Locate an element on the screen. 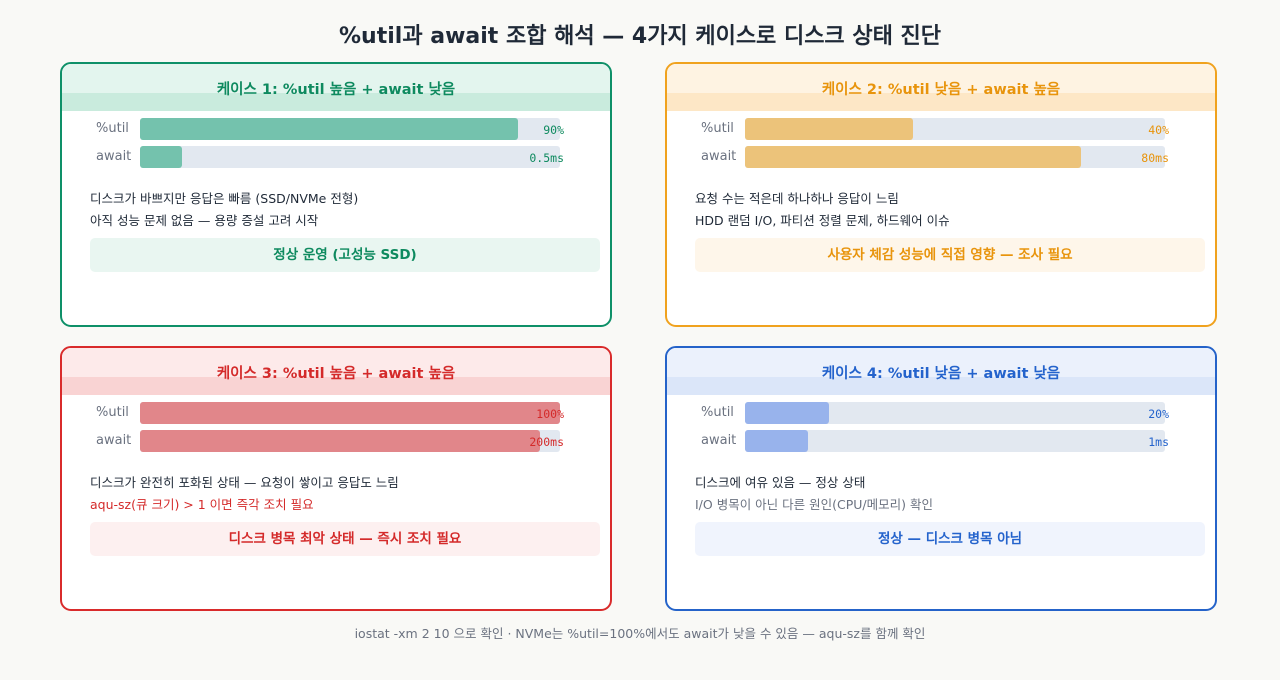 This screenshot has width=1280, height=680. card-header: 케이스 2: %util 낮음 + await 높음 is located at coordinates (941, 87).